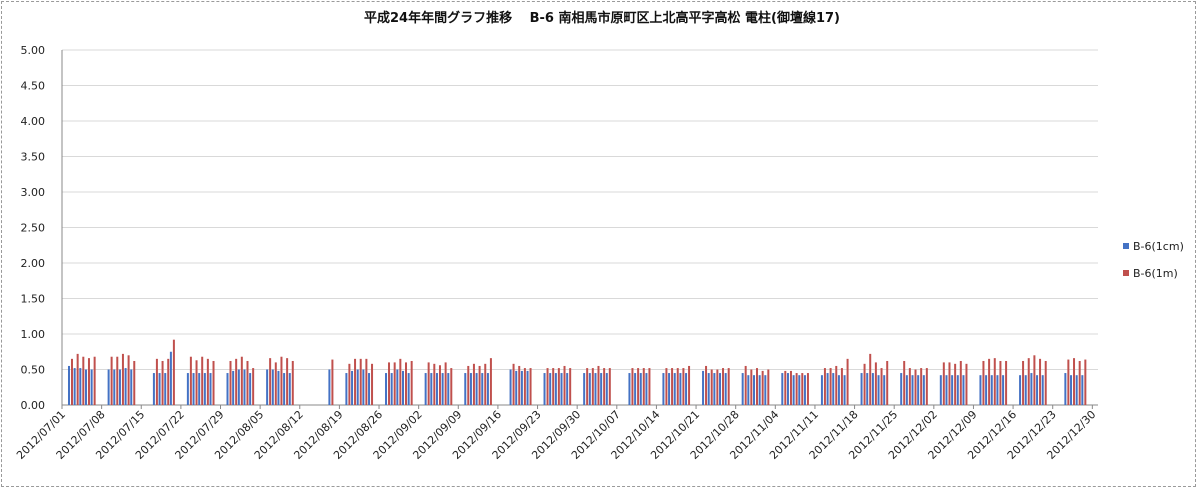 Image resolution: width=1199 pixels, height=490 pixels. I want to click on y-tick-label: 2.00, so click(33, 263).